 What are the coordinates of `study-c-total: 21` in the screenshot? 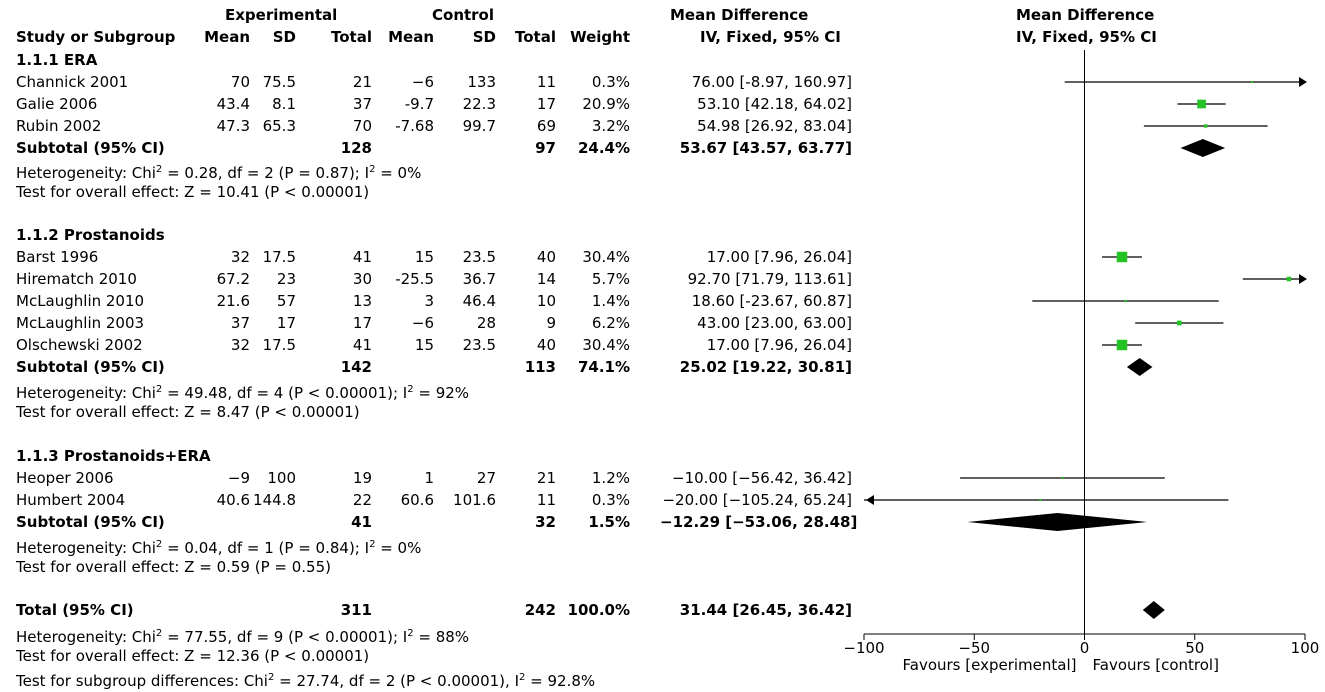 It's located at (546, 478).